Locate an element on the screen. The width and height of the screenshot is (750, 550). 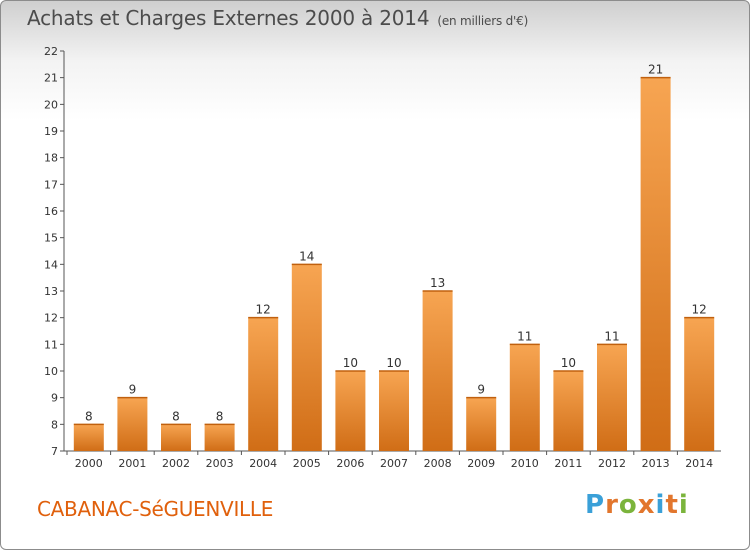
data-label: 21 is located at coordinates (655, 70).